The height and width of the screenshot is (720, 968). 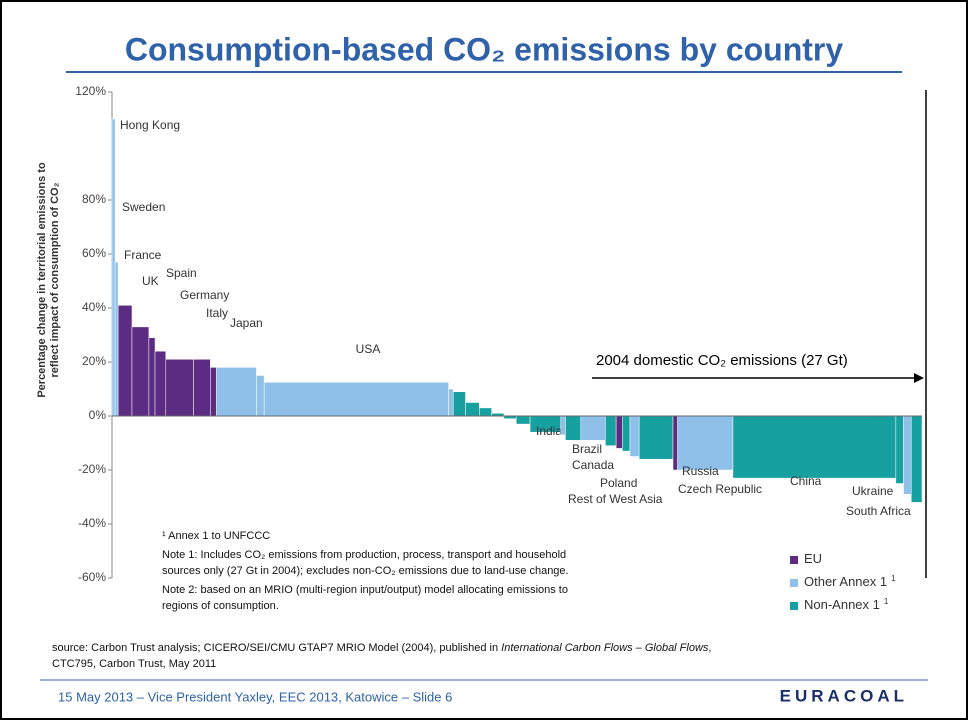 I want to click on legend-label: Non-Annex 1 1, so click(x=846, y=604).